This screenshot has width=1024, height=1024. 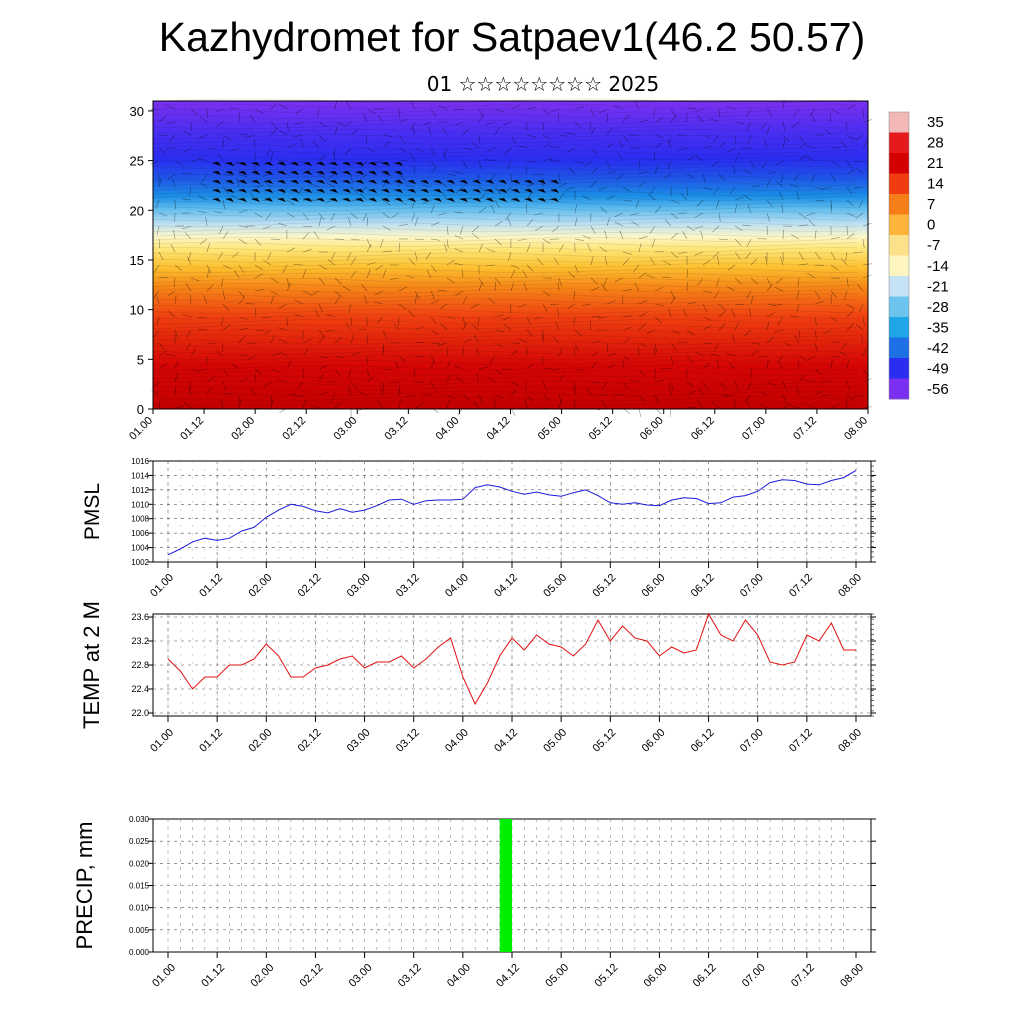 I want to click on precip-bar, so click(x=505, y=885).